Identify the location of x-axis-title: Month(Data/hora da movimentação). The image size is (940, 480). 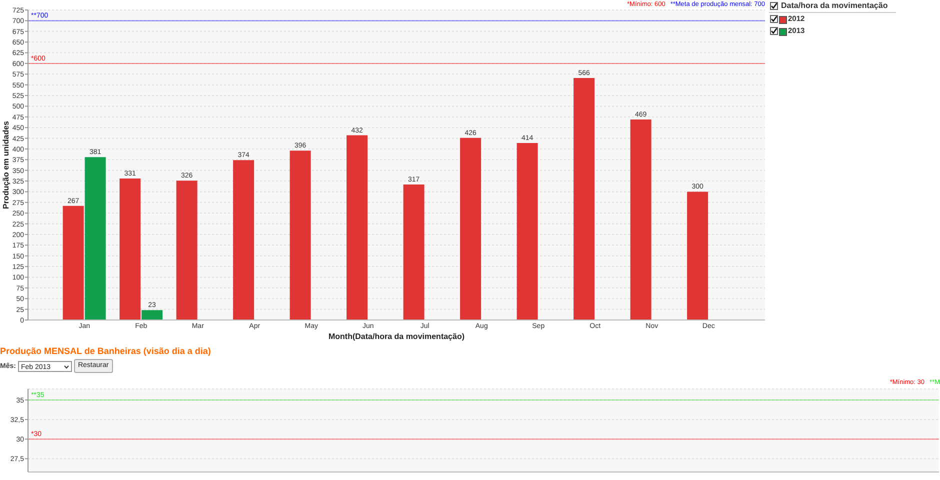
(396, 336).